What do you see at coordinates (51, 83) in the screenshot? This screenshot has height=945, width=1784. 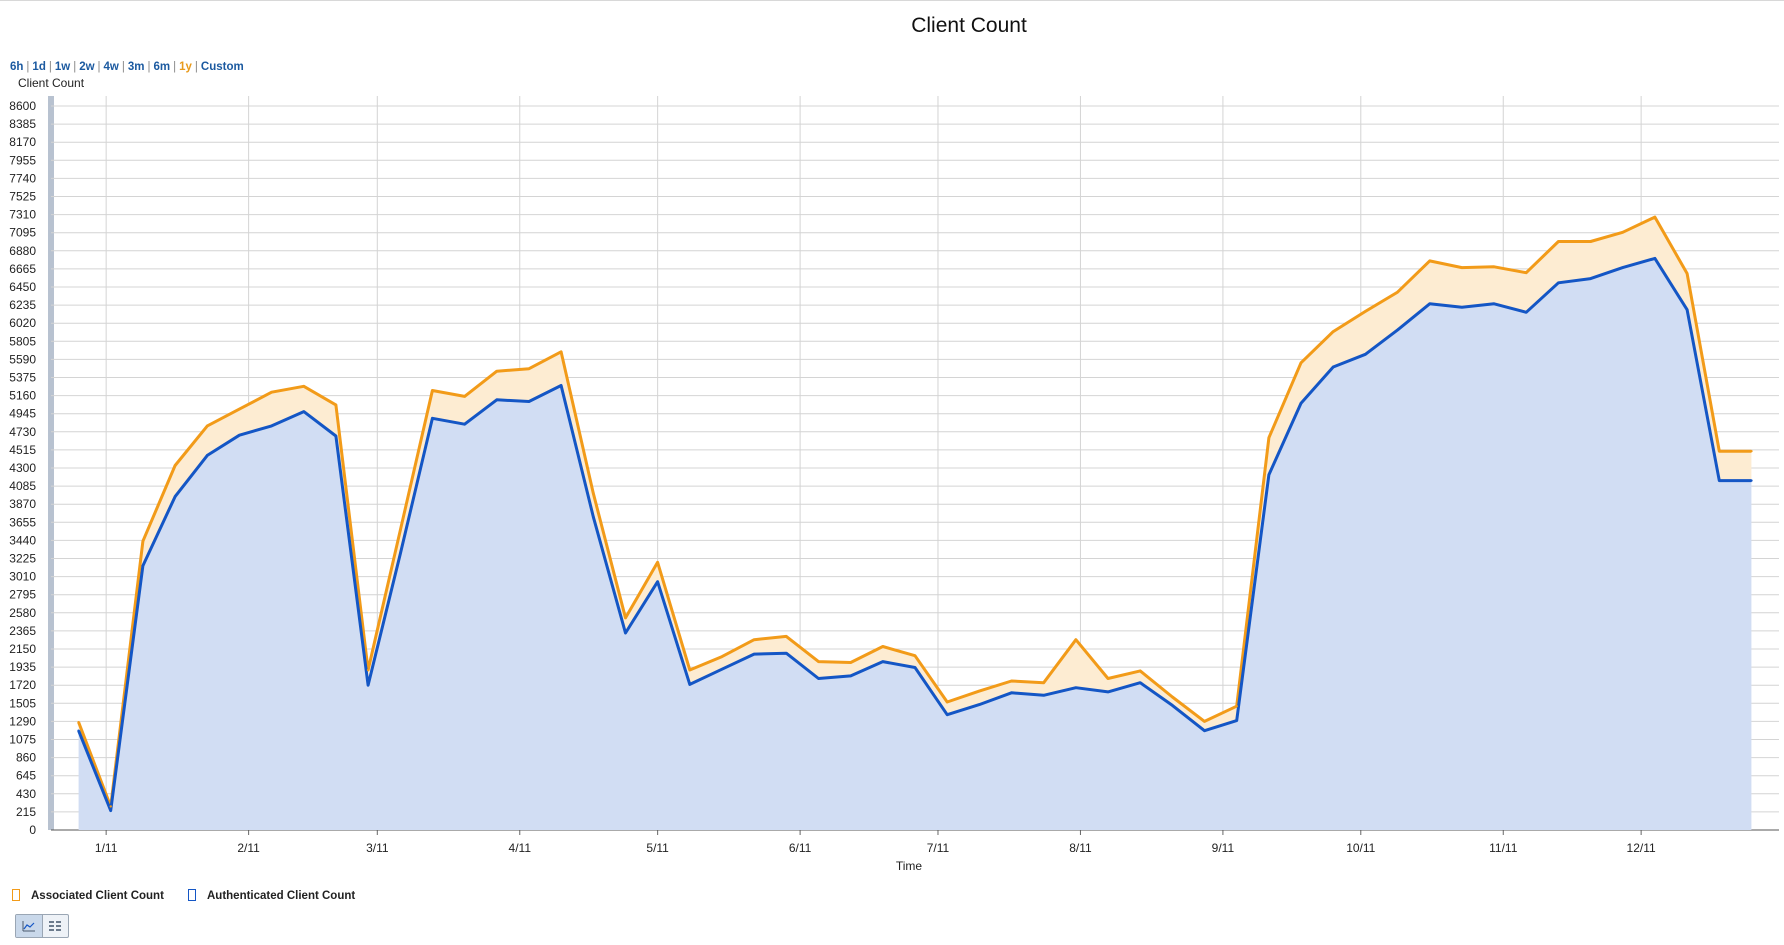 I see `y-axis-label: Client Count` at bounding box center [51, 83].